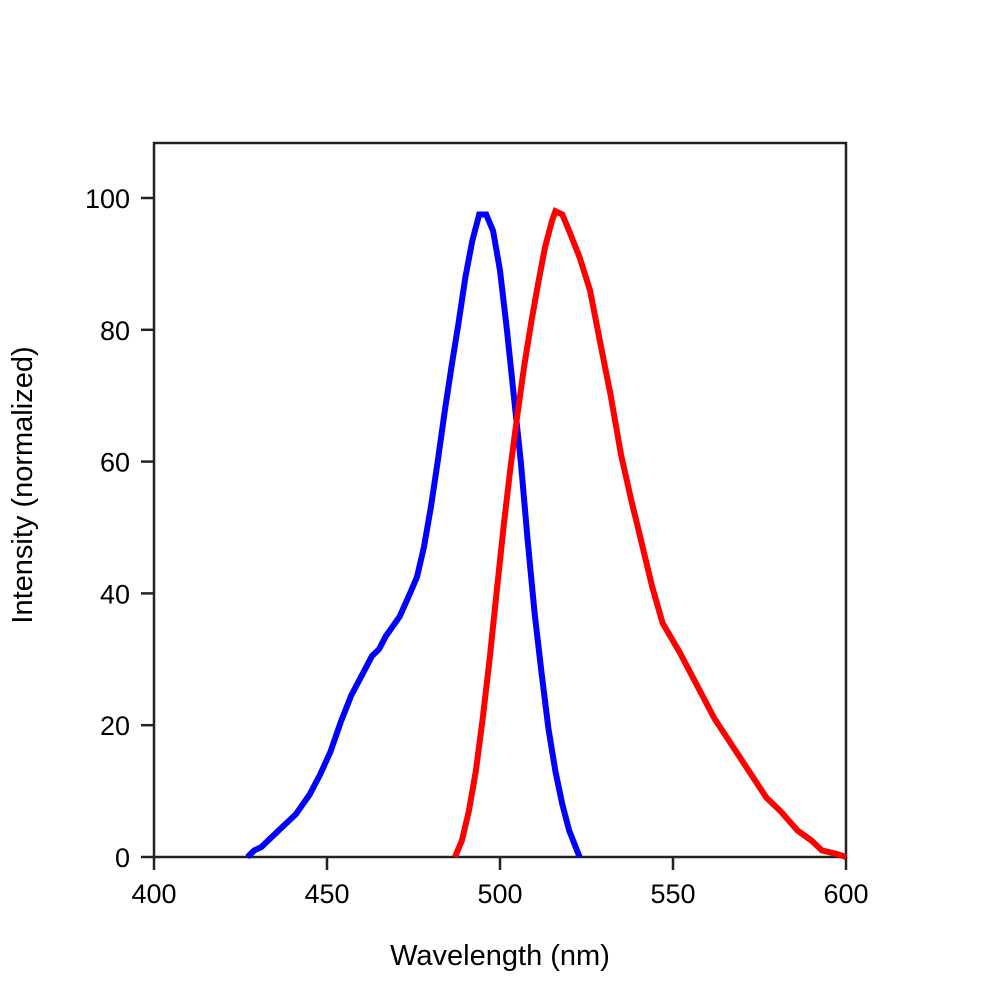 This screenshot has width=1000, height=1000. I want to click on x-tick-label: 400, so click(153, 894).